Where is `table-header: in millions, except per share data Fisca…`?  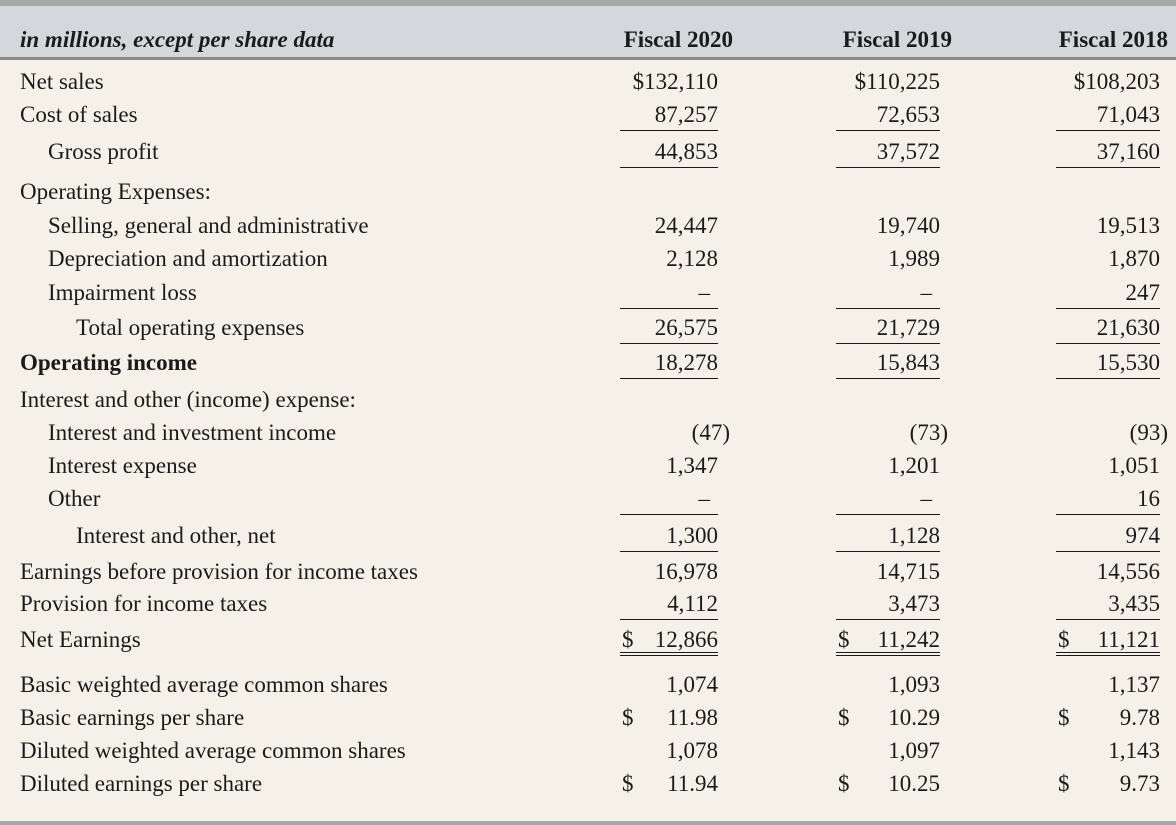
table-header: in millions, except per share data Fisca… is located at coordinates (588, 32).